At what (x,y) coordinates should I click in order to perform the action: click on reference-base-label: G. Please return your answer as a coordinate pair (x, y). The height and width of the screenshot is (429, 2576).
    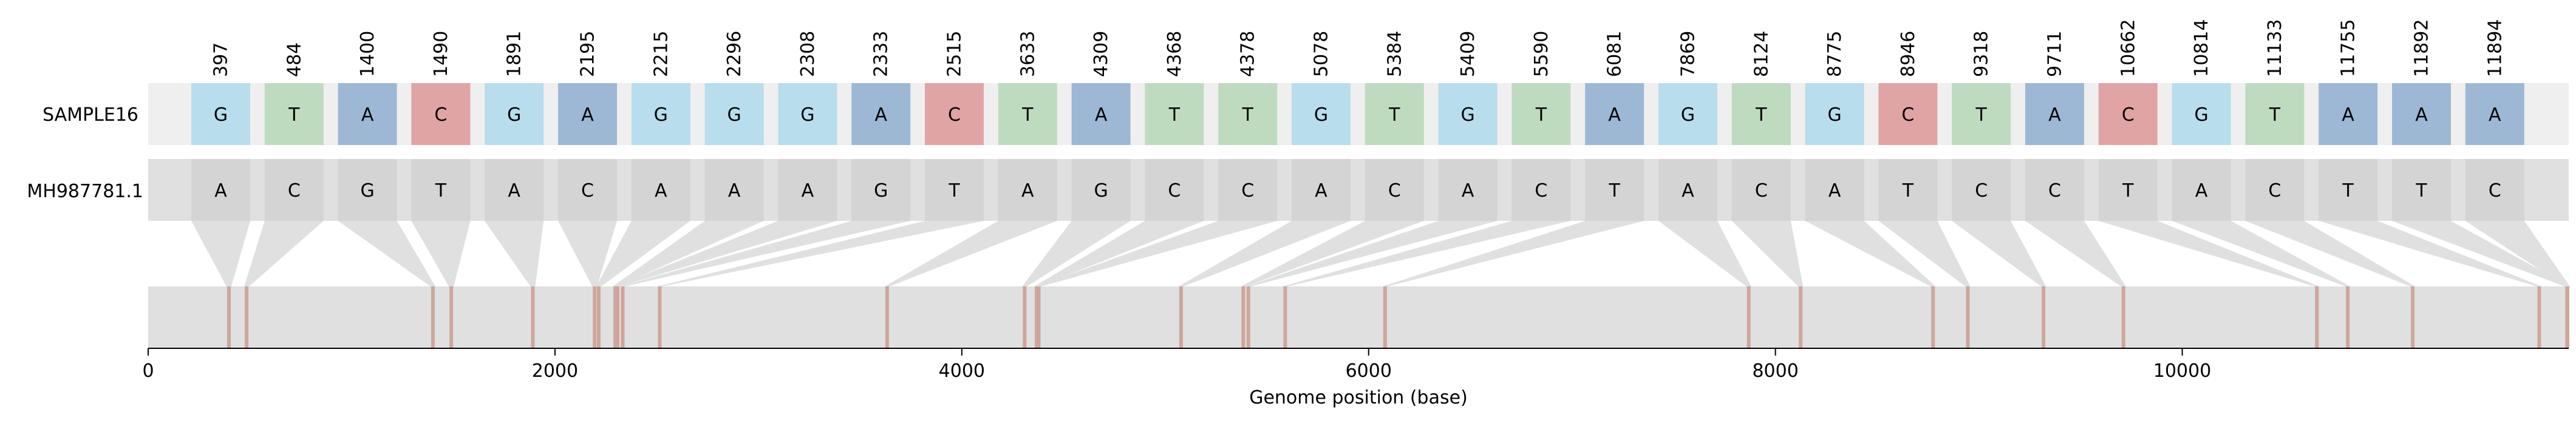
    Looking at the image, I should click on (881, 190).